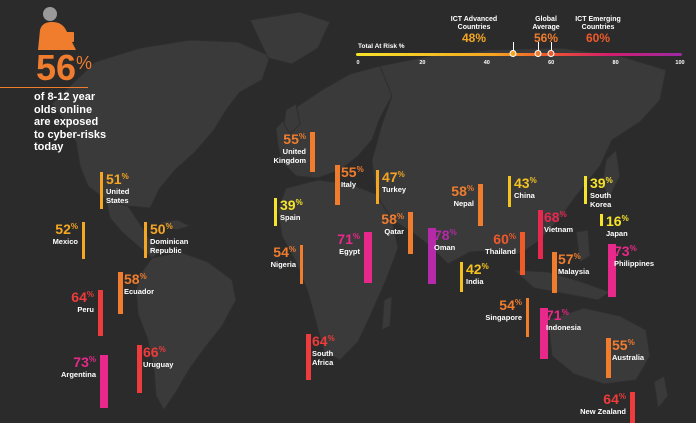  I want to click on country-name: United Kingdom, so click(290, 156).